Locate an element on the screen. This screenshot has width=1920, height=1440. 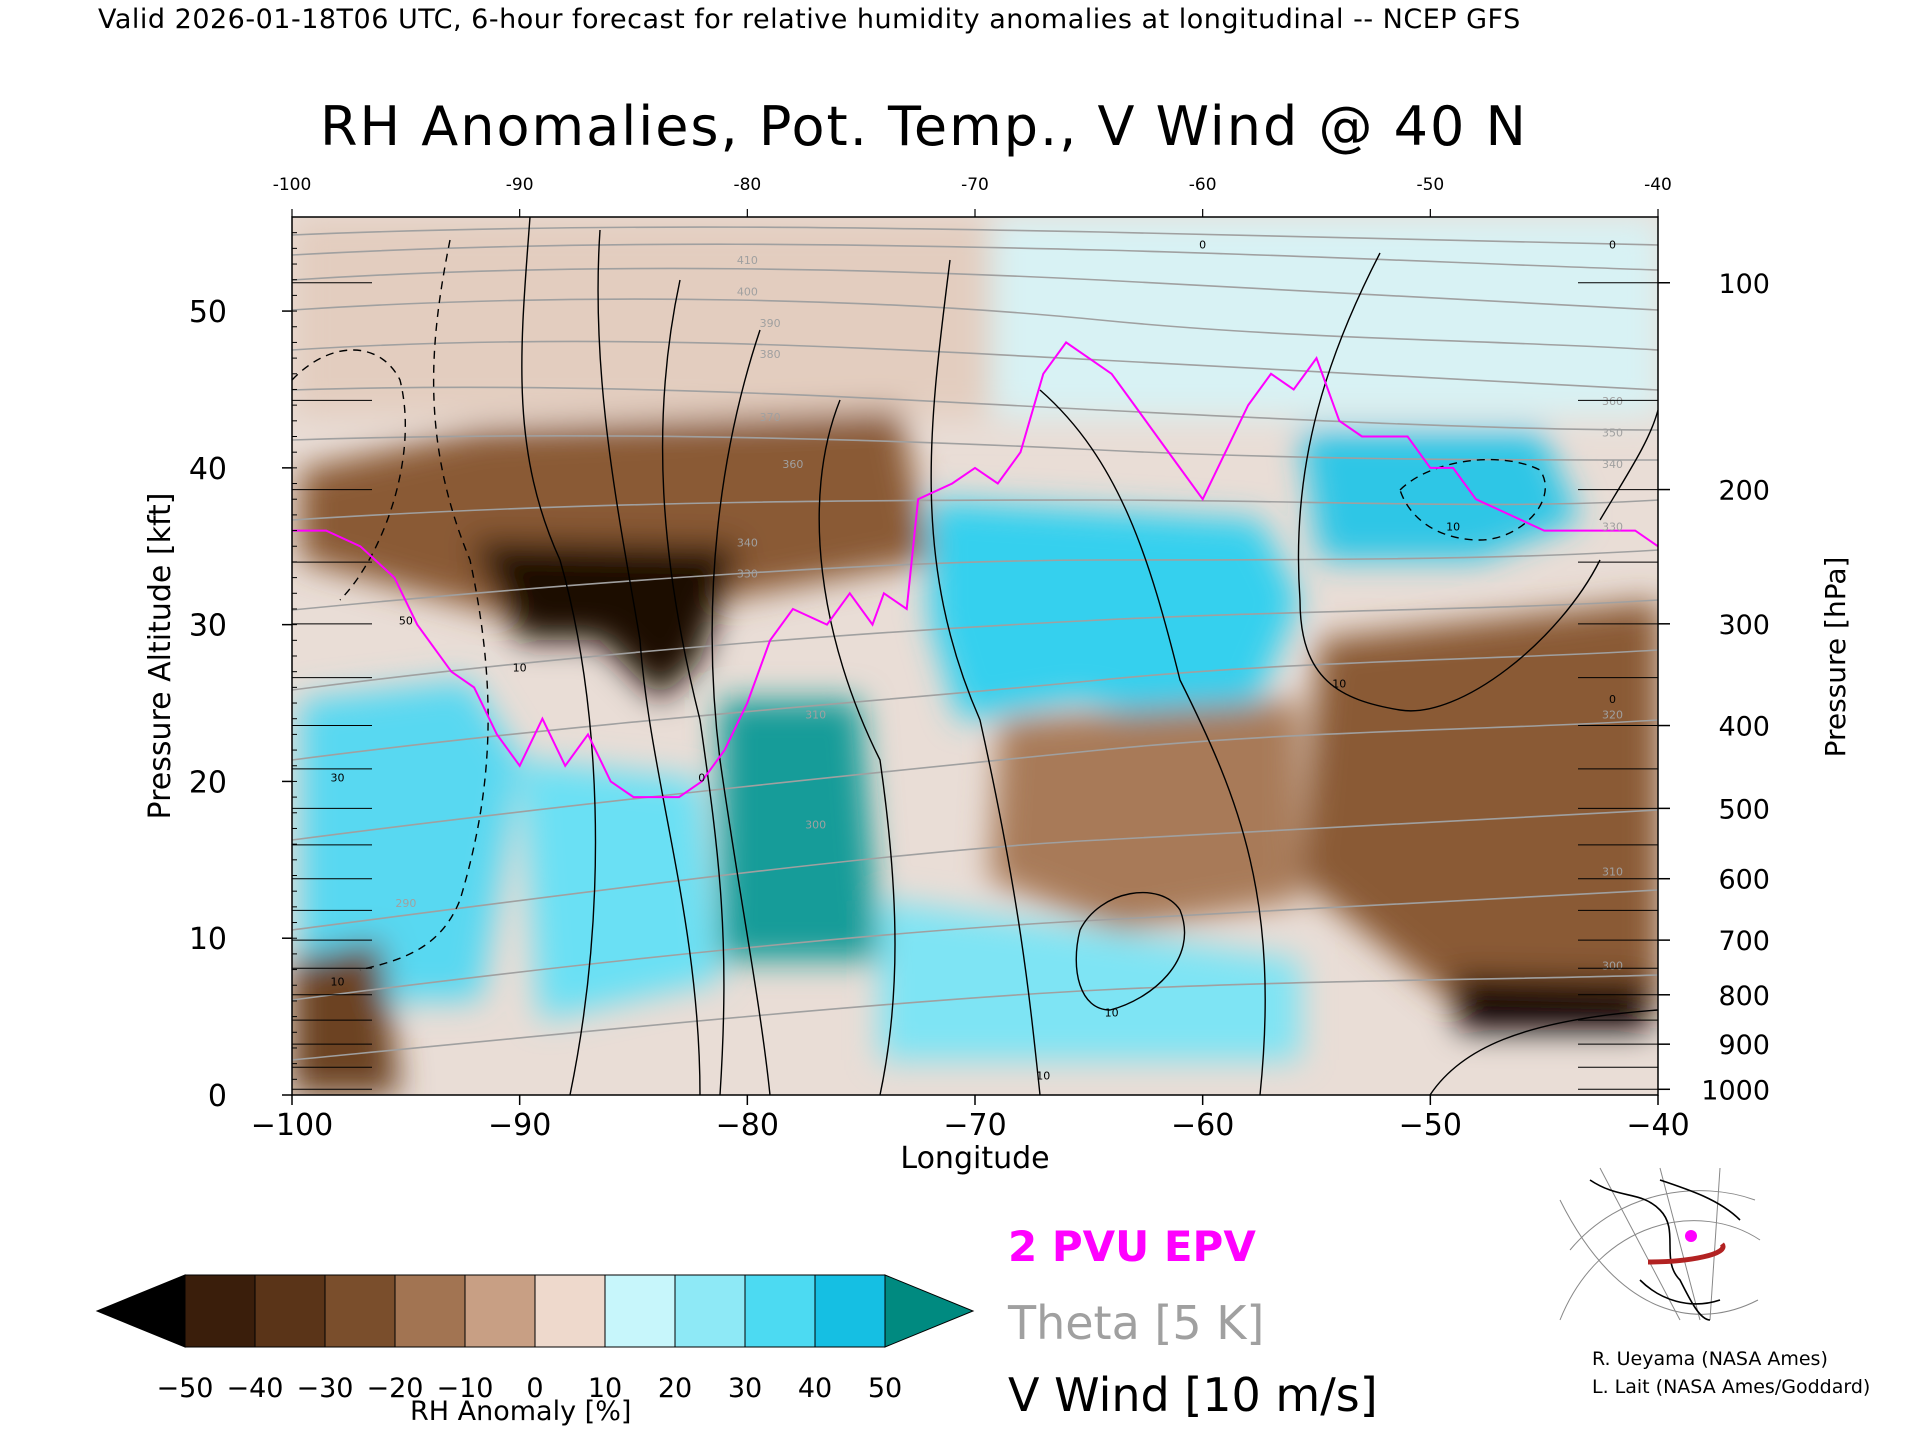
field-blue-bottom is located at coordinates (1090, 980).